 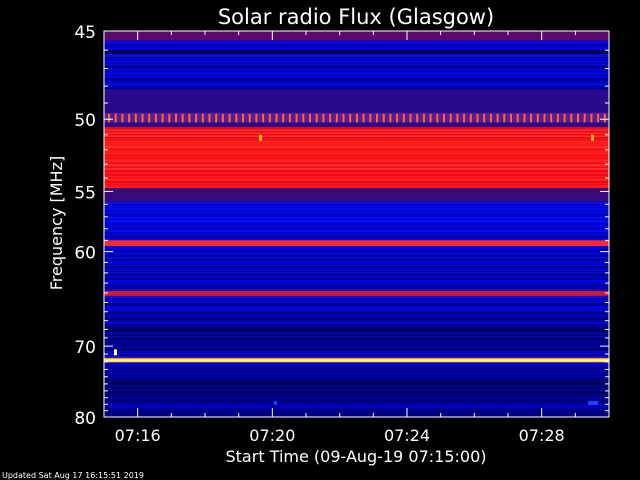 I want to click on x-tick-label: 07:16, so click(x=138, y=435).